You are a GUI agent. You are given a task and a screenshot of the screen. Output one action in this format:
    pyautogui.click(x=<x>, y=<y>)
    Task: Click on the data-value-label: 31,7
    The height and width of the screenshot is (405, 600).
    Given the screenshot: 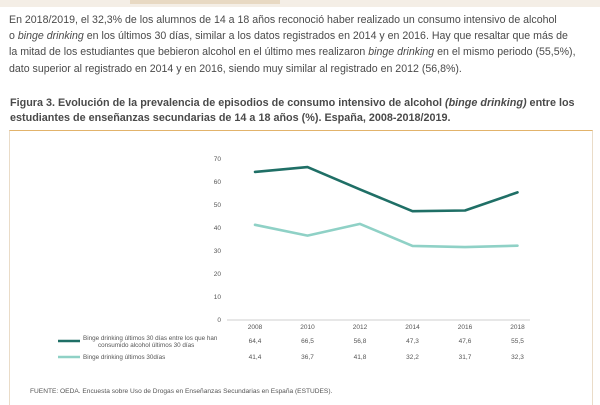 What is the action you would take?
    pyautogui.click(x=465, y=357)
    